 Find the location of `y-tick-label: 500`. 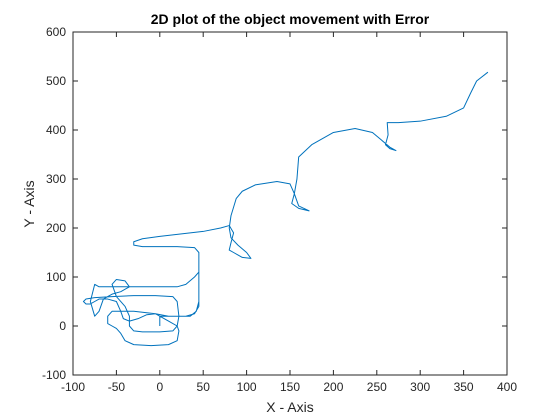

y-tick-label: 500 is located at coordinates (56, 81).